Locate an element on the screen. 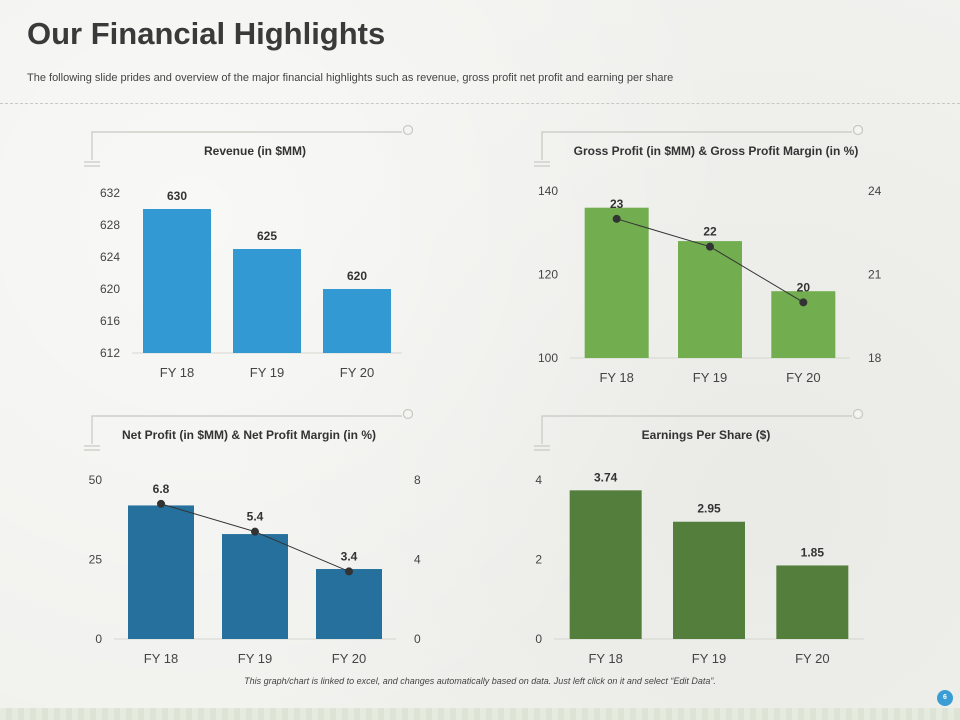  y2-tick-label: 8 is located at coordinates (417, 480).